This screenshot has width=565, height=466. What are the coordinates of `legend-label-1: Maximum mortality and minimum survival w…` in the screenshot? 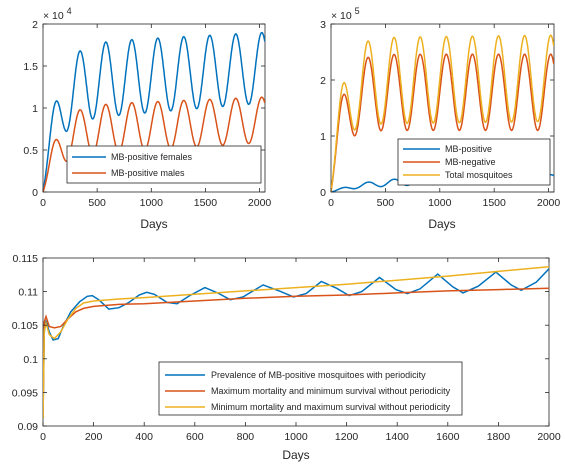 It's located at (331, 391).